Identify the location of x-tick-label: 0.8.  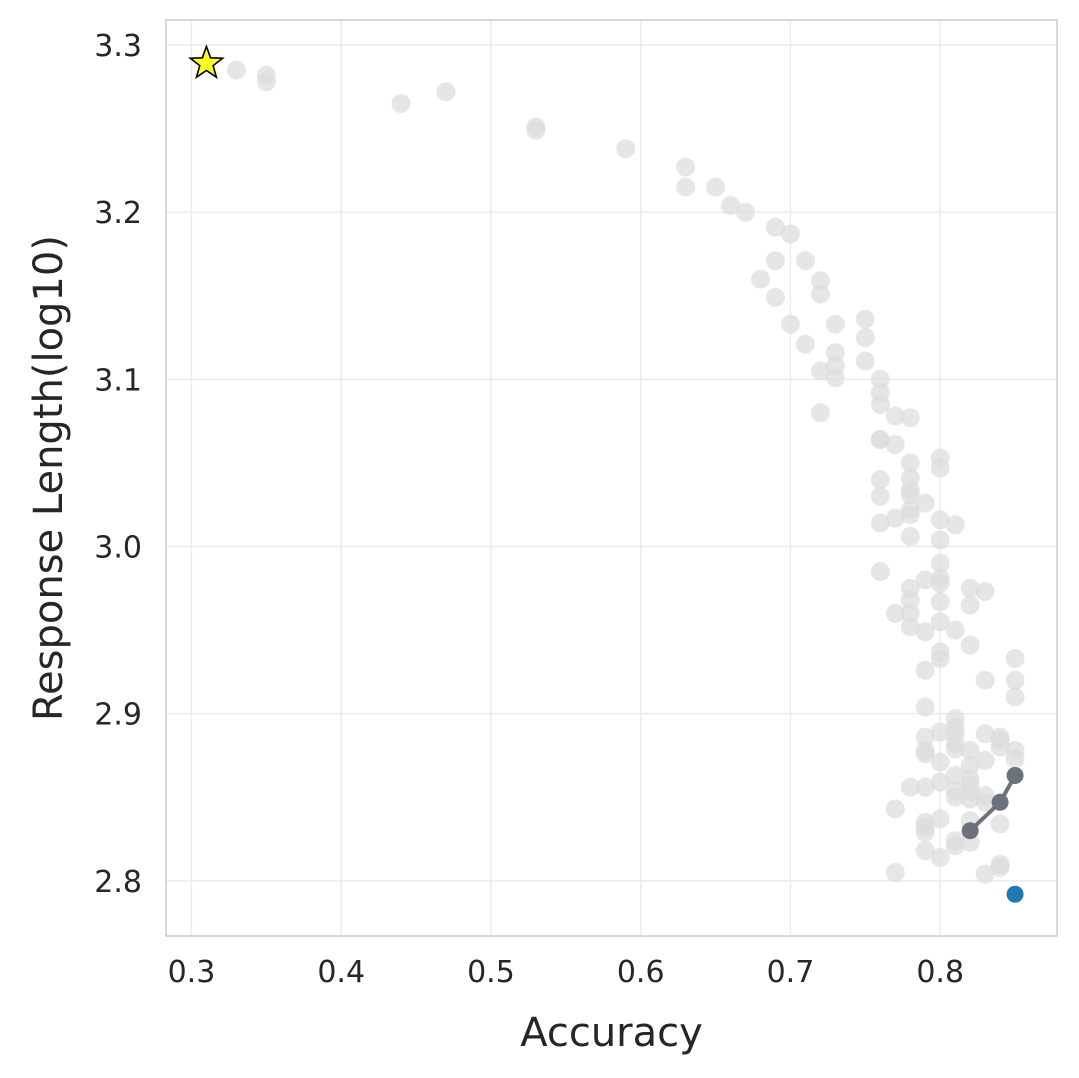
(940, 972).